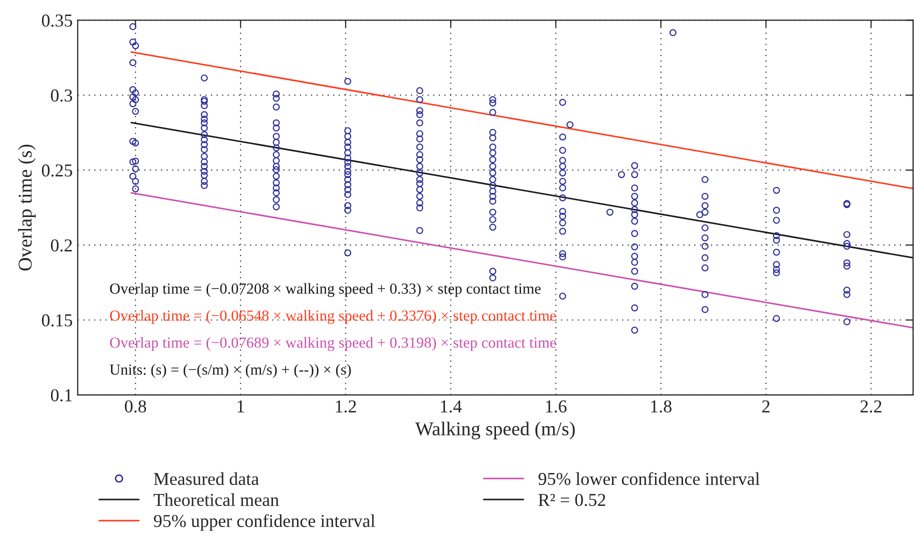 This screenshot has height=547, width=914. Describe the element at coordinates (265, 522) in the screenshot. I see `legend-label: 95% upper confidence interval` at that location.